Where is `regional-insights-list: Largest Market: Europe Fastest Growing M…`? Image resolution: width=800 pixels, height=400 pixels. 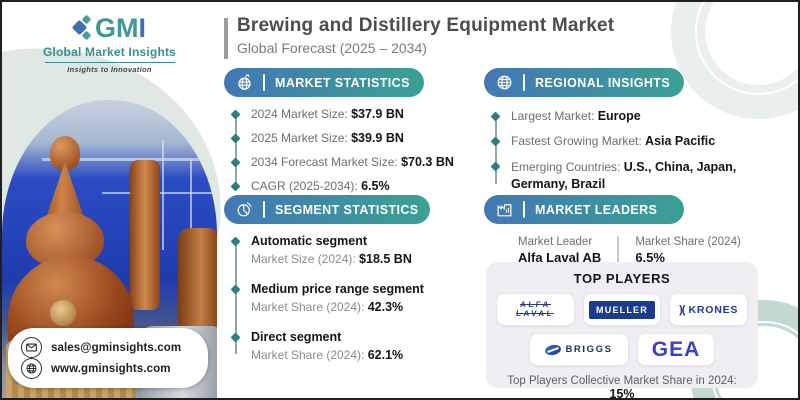
regional-insights-list: Largest Market: Europe Fastest Growing M… is located at coordinates (627, 151).